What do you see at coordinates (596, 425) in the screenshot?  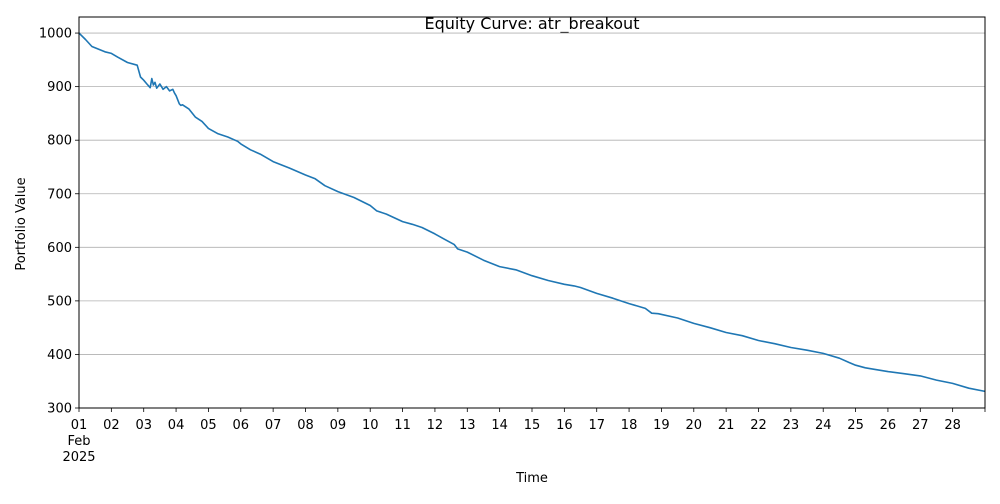 I see `x-tick-label: 17` at bounding box center [596, 425].